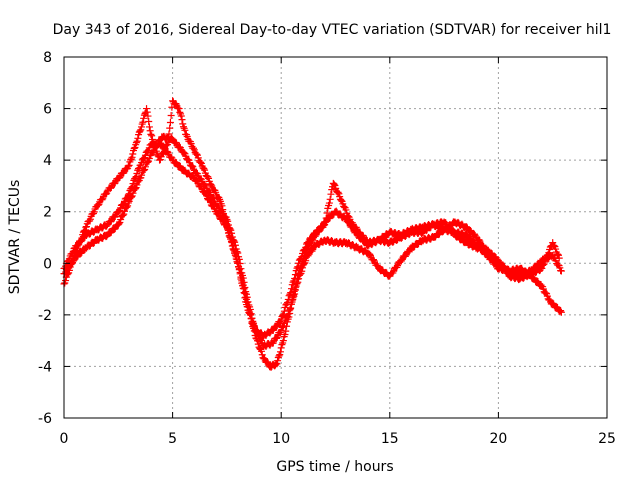 The width and height of the screenshot is (640, 480). Describe the element at coordinates (45, 367) in the screenshot. I see `y-tick-label: -4` at that location.